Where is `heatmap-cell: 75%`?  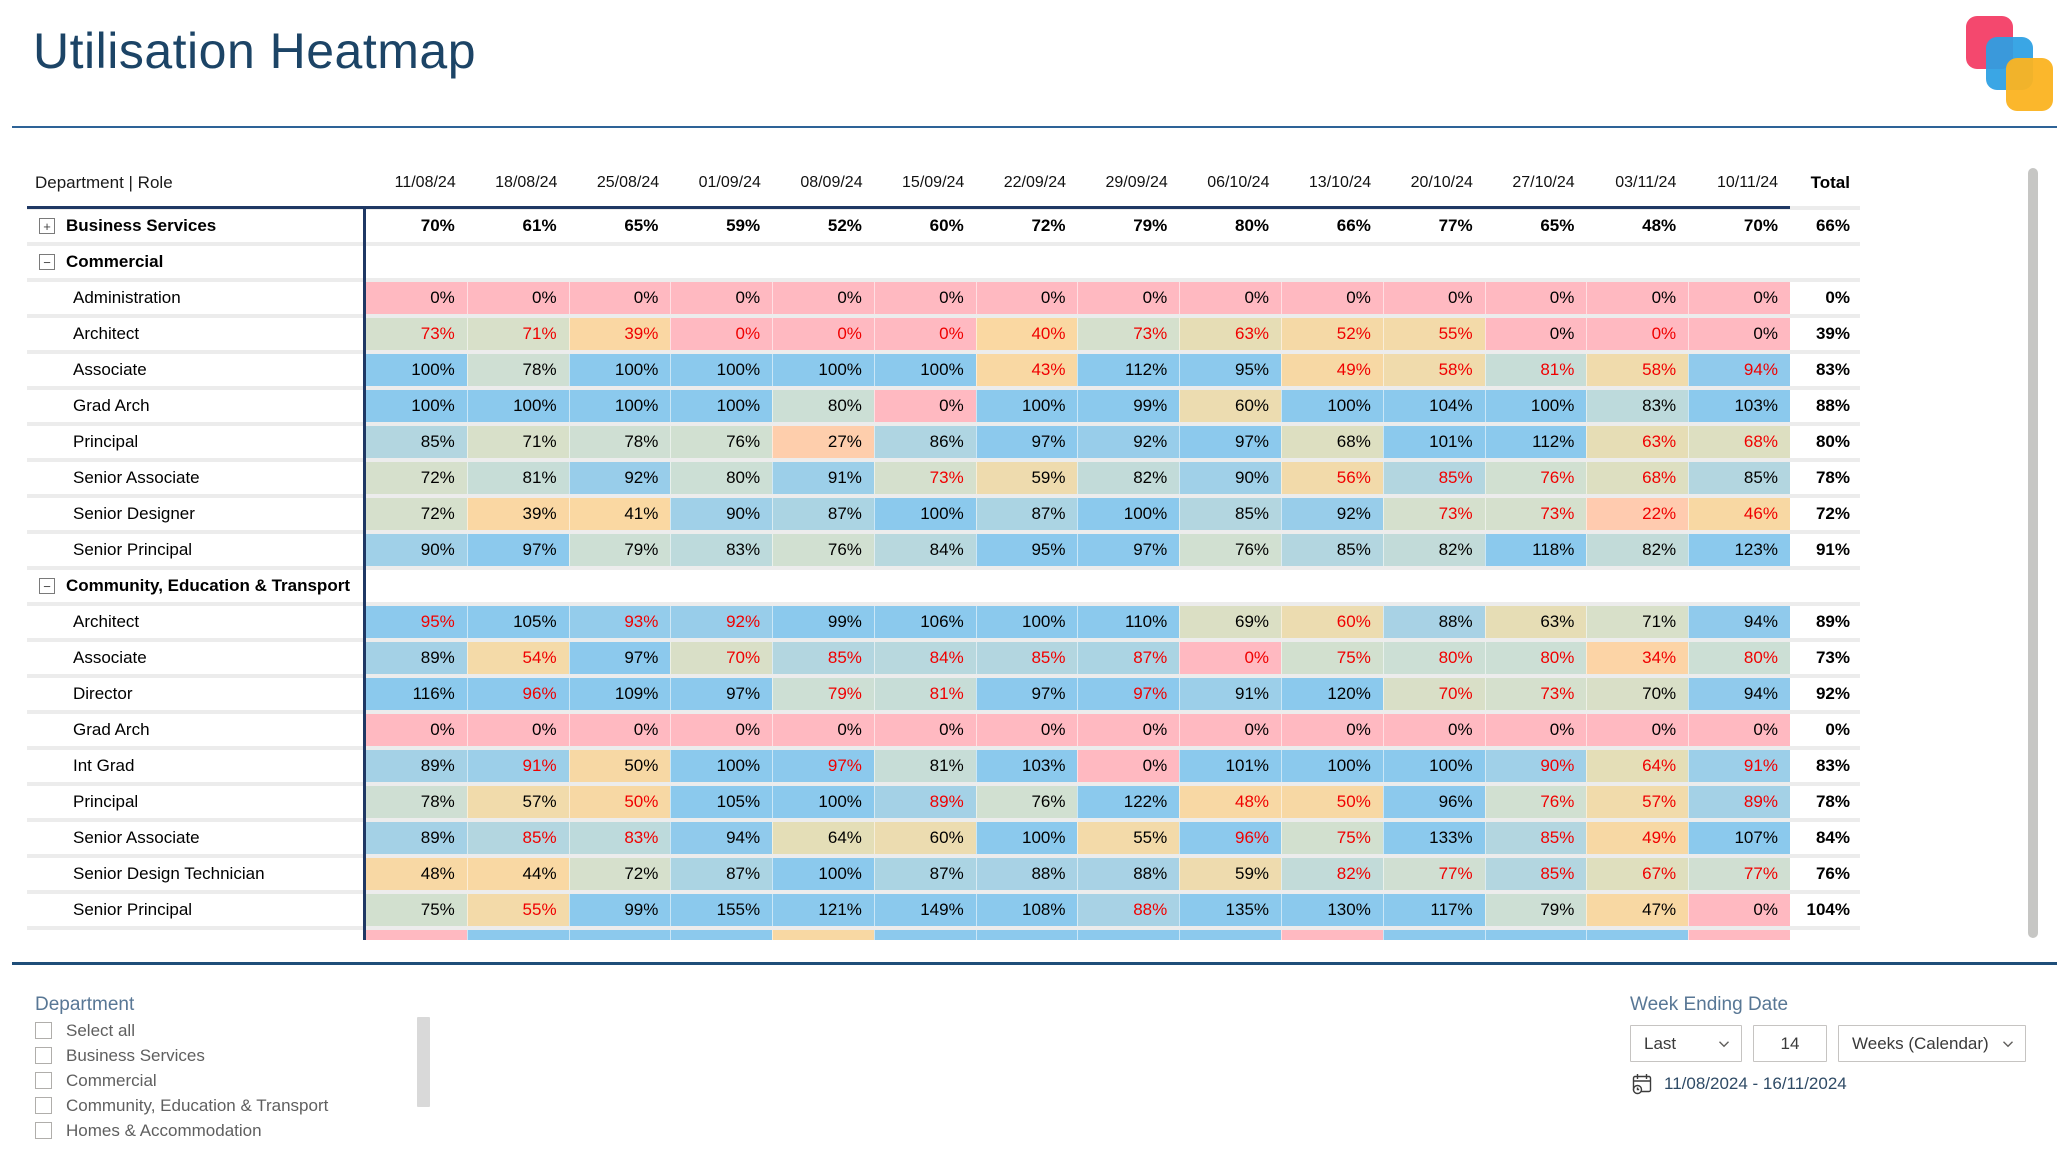 heatmap-cell: 75% is located at coordinates (1332, 658).